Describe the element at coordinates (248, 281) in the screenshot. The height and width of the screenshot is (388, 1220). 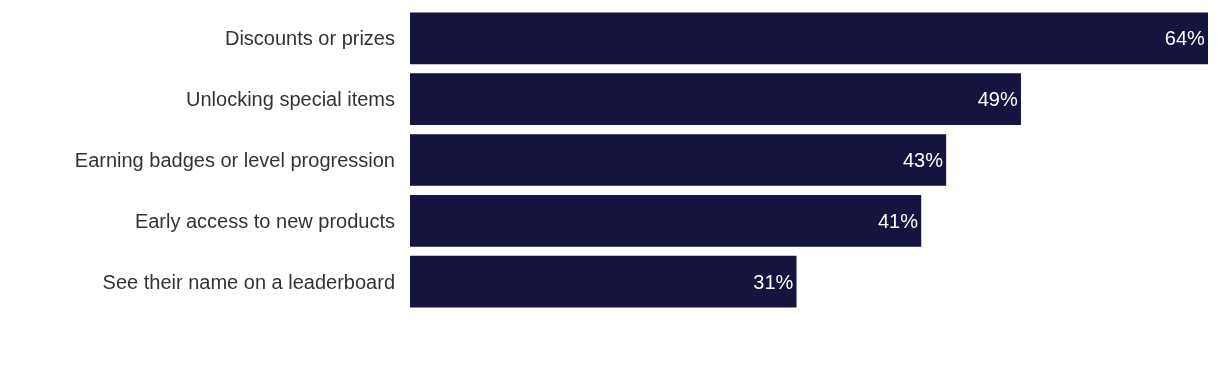
I see `y-tick-label: See their name on a leaderboard` at that location.